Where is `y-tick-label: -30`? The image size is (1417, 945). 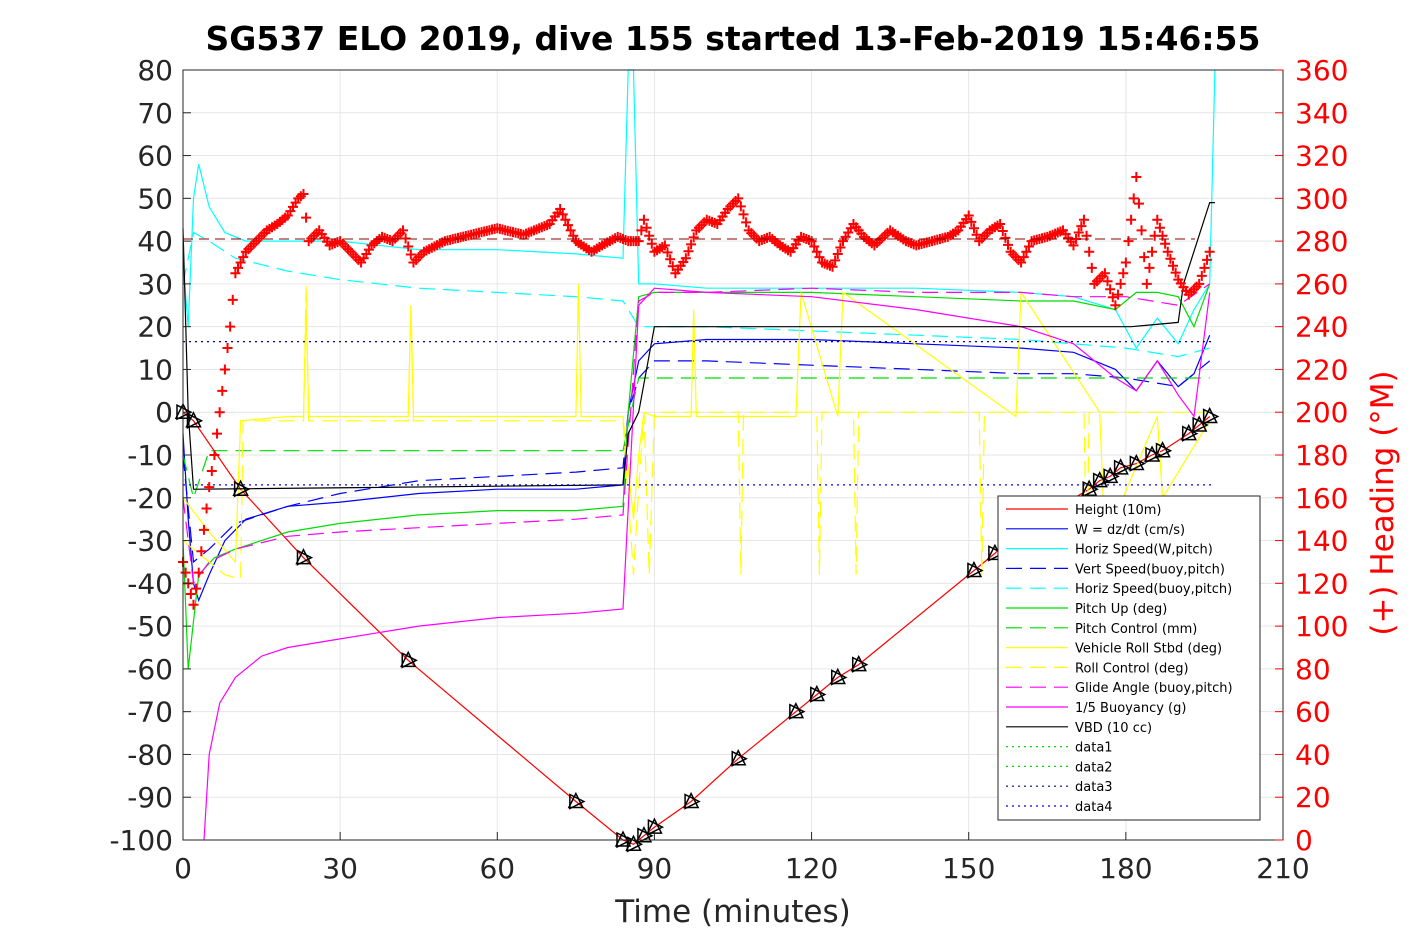 y-tick-label: -30 is located at coordinates (150, 541).